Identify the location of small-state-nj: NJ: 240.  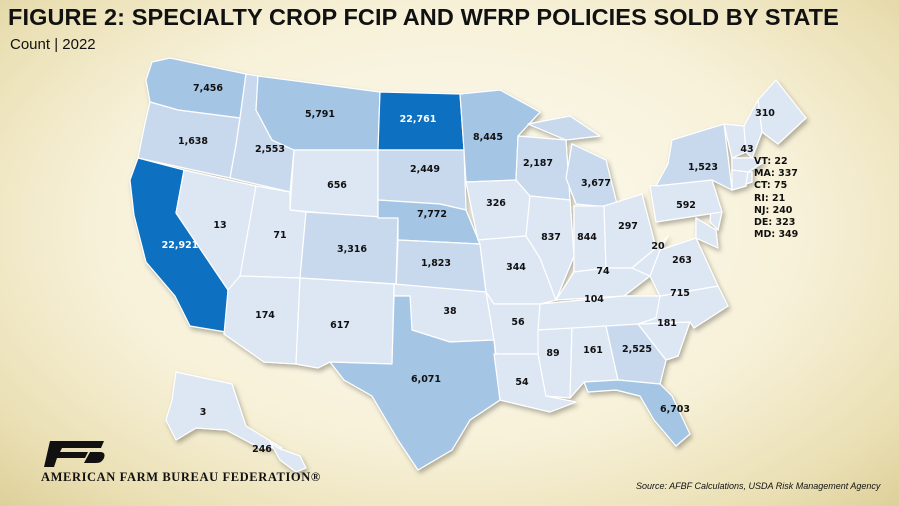
(773, 210).